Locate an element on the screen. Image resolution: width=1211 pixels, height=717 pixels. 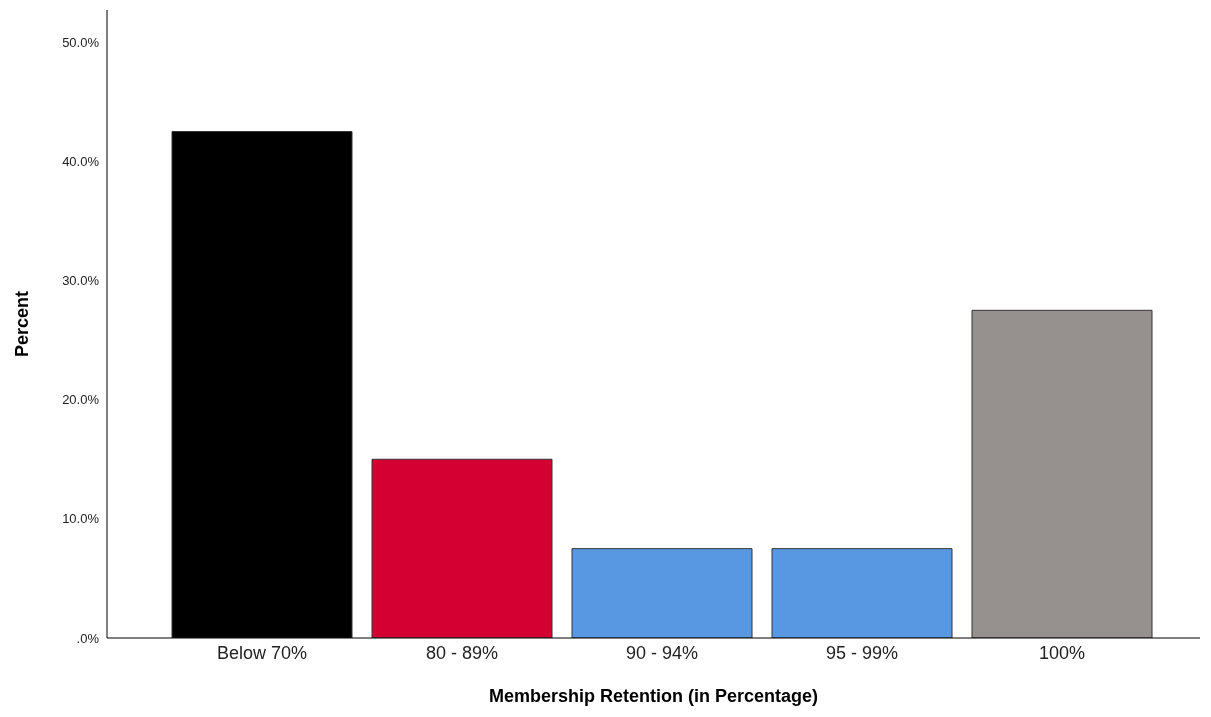
x-tick-label: Below 70% is located at coordinates (262, 652).